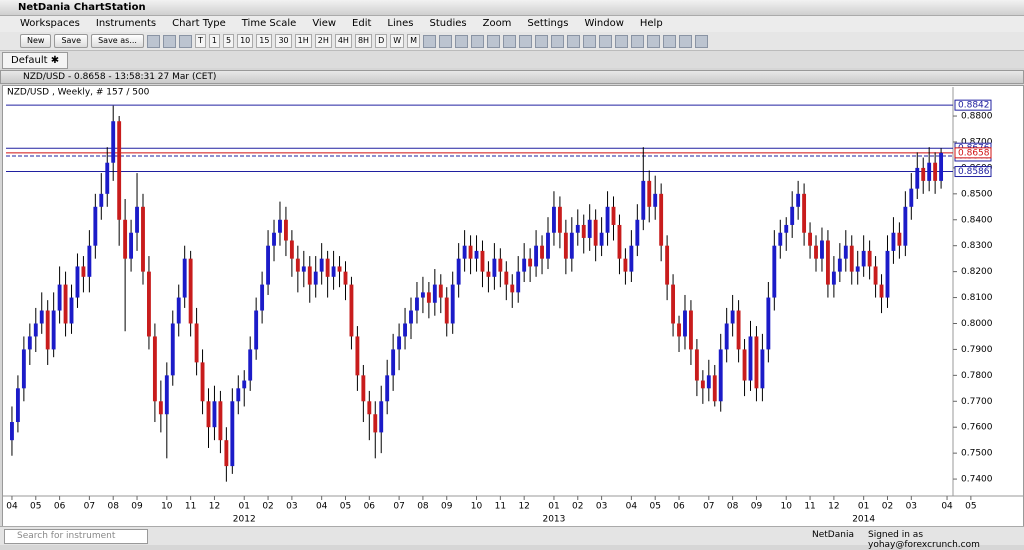 Image resolution: width=1024 pixels, height=550 pixels. Describe the element at coordinates (324, 23) in the screenshot. I see `menu-item: View` at that location.